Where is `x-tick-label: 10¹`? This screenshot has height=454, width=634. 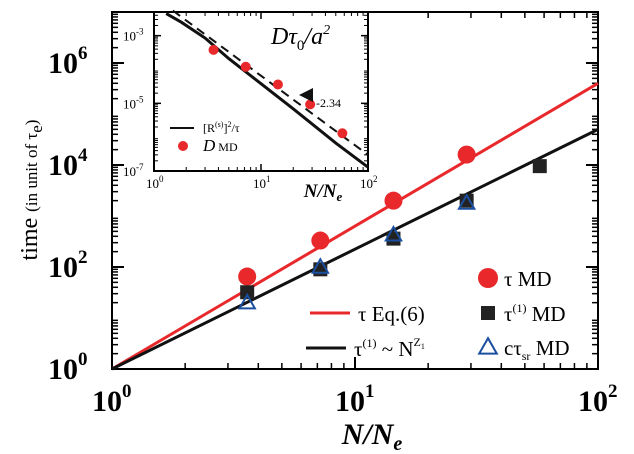
x-tick-label: 10¹ is located at coordinates (355, 399).